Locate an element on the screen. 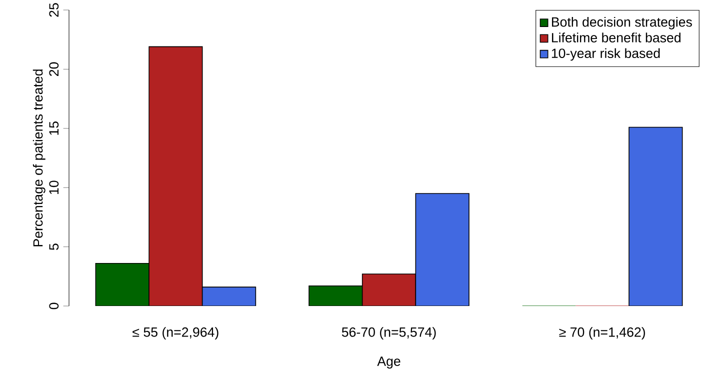 This screenshot has height=383, width=709. legend-label: Lifetime benefit based is located at coordinates (616, 37).